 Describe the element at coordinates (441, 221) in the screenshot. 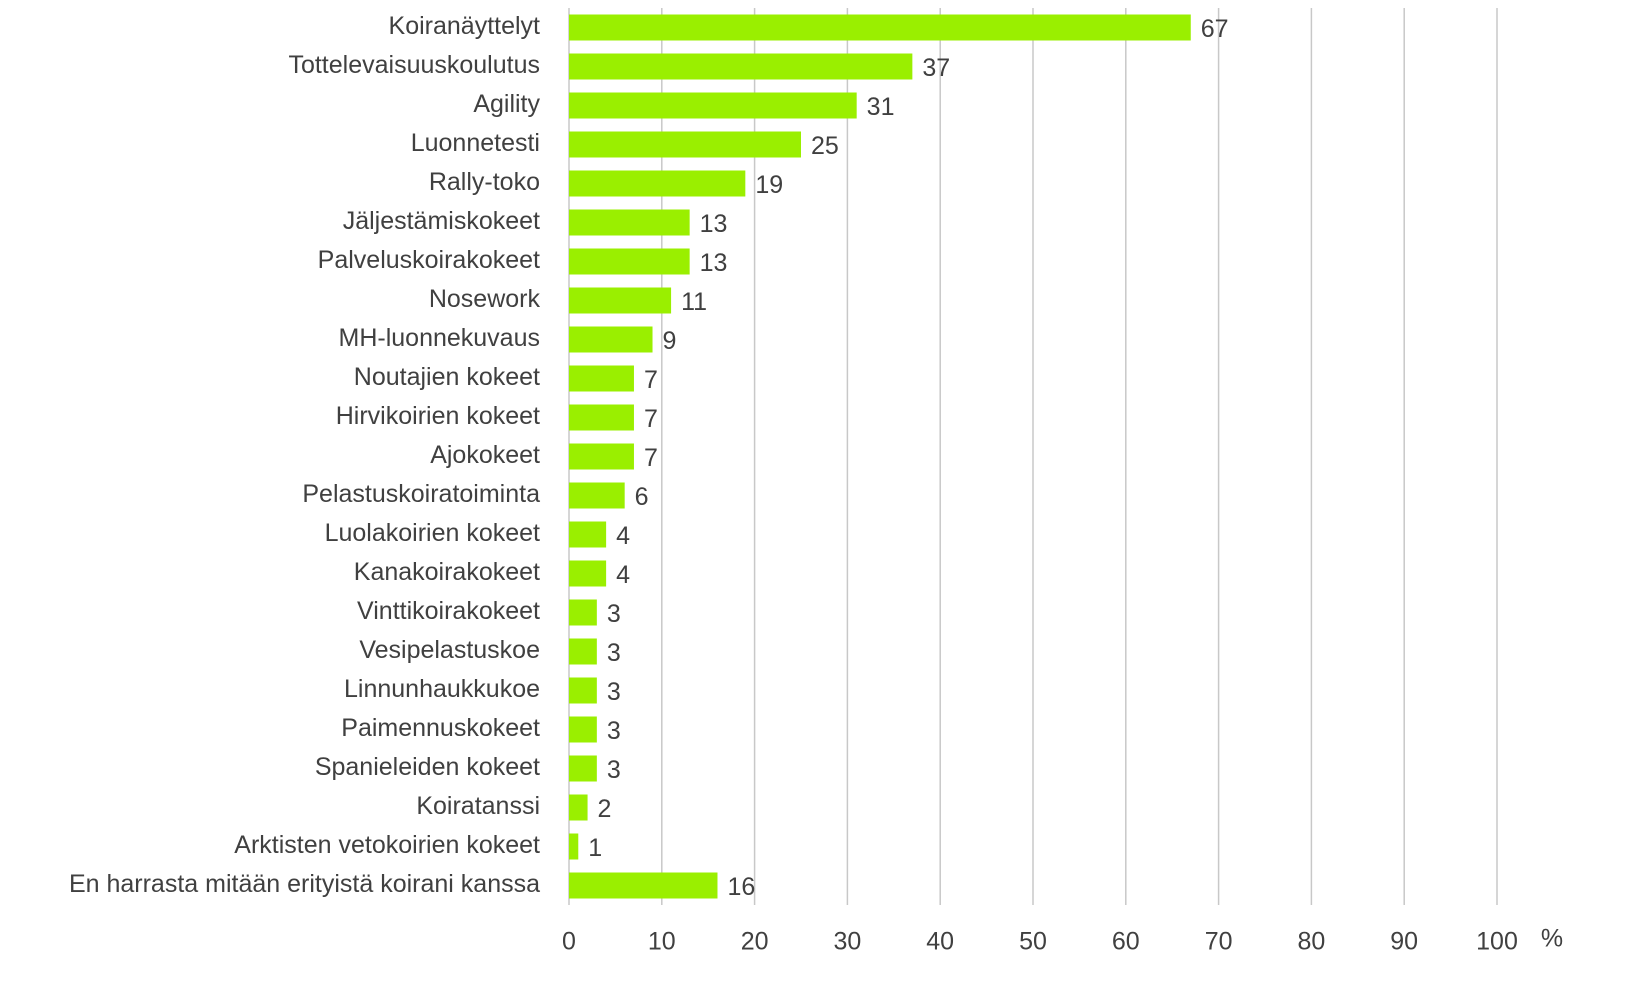

I see `y-tick-label: Jäljestämiskokeet` at that location.